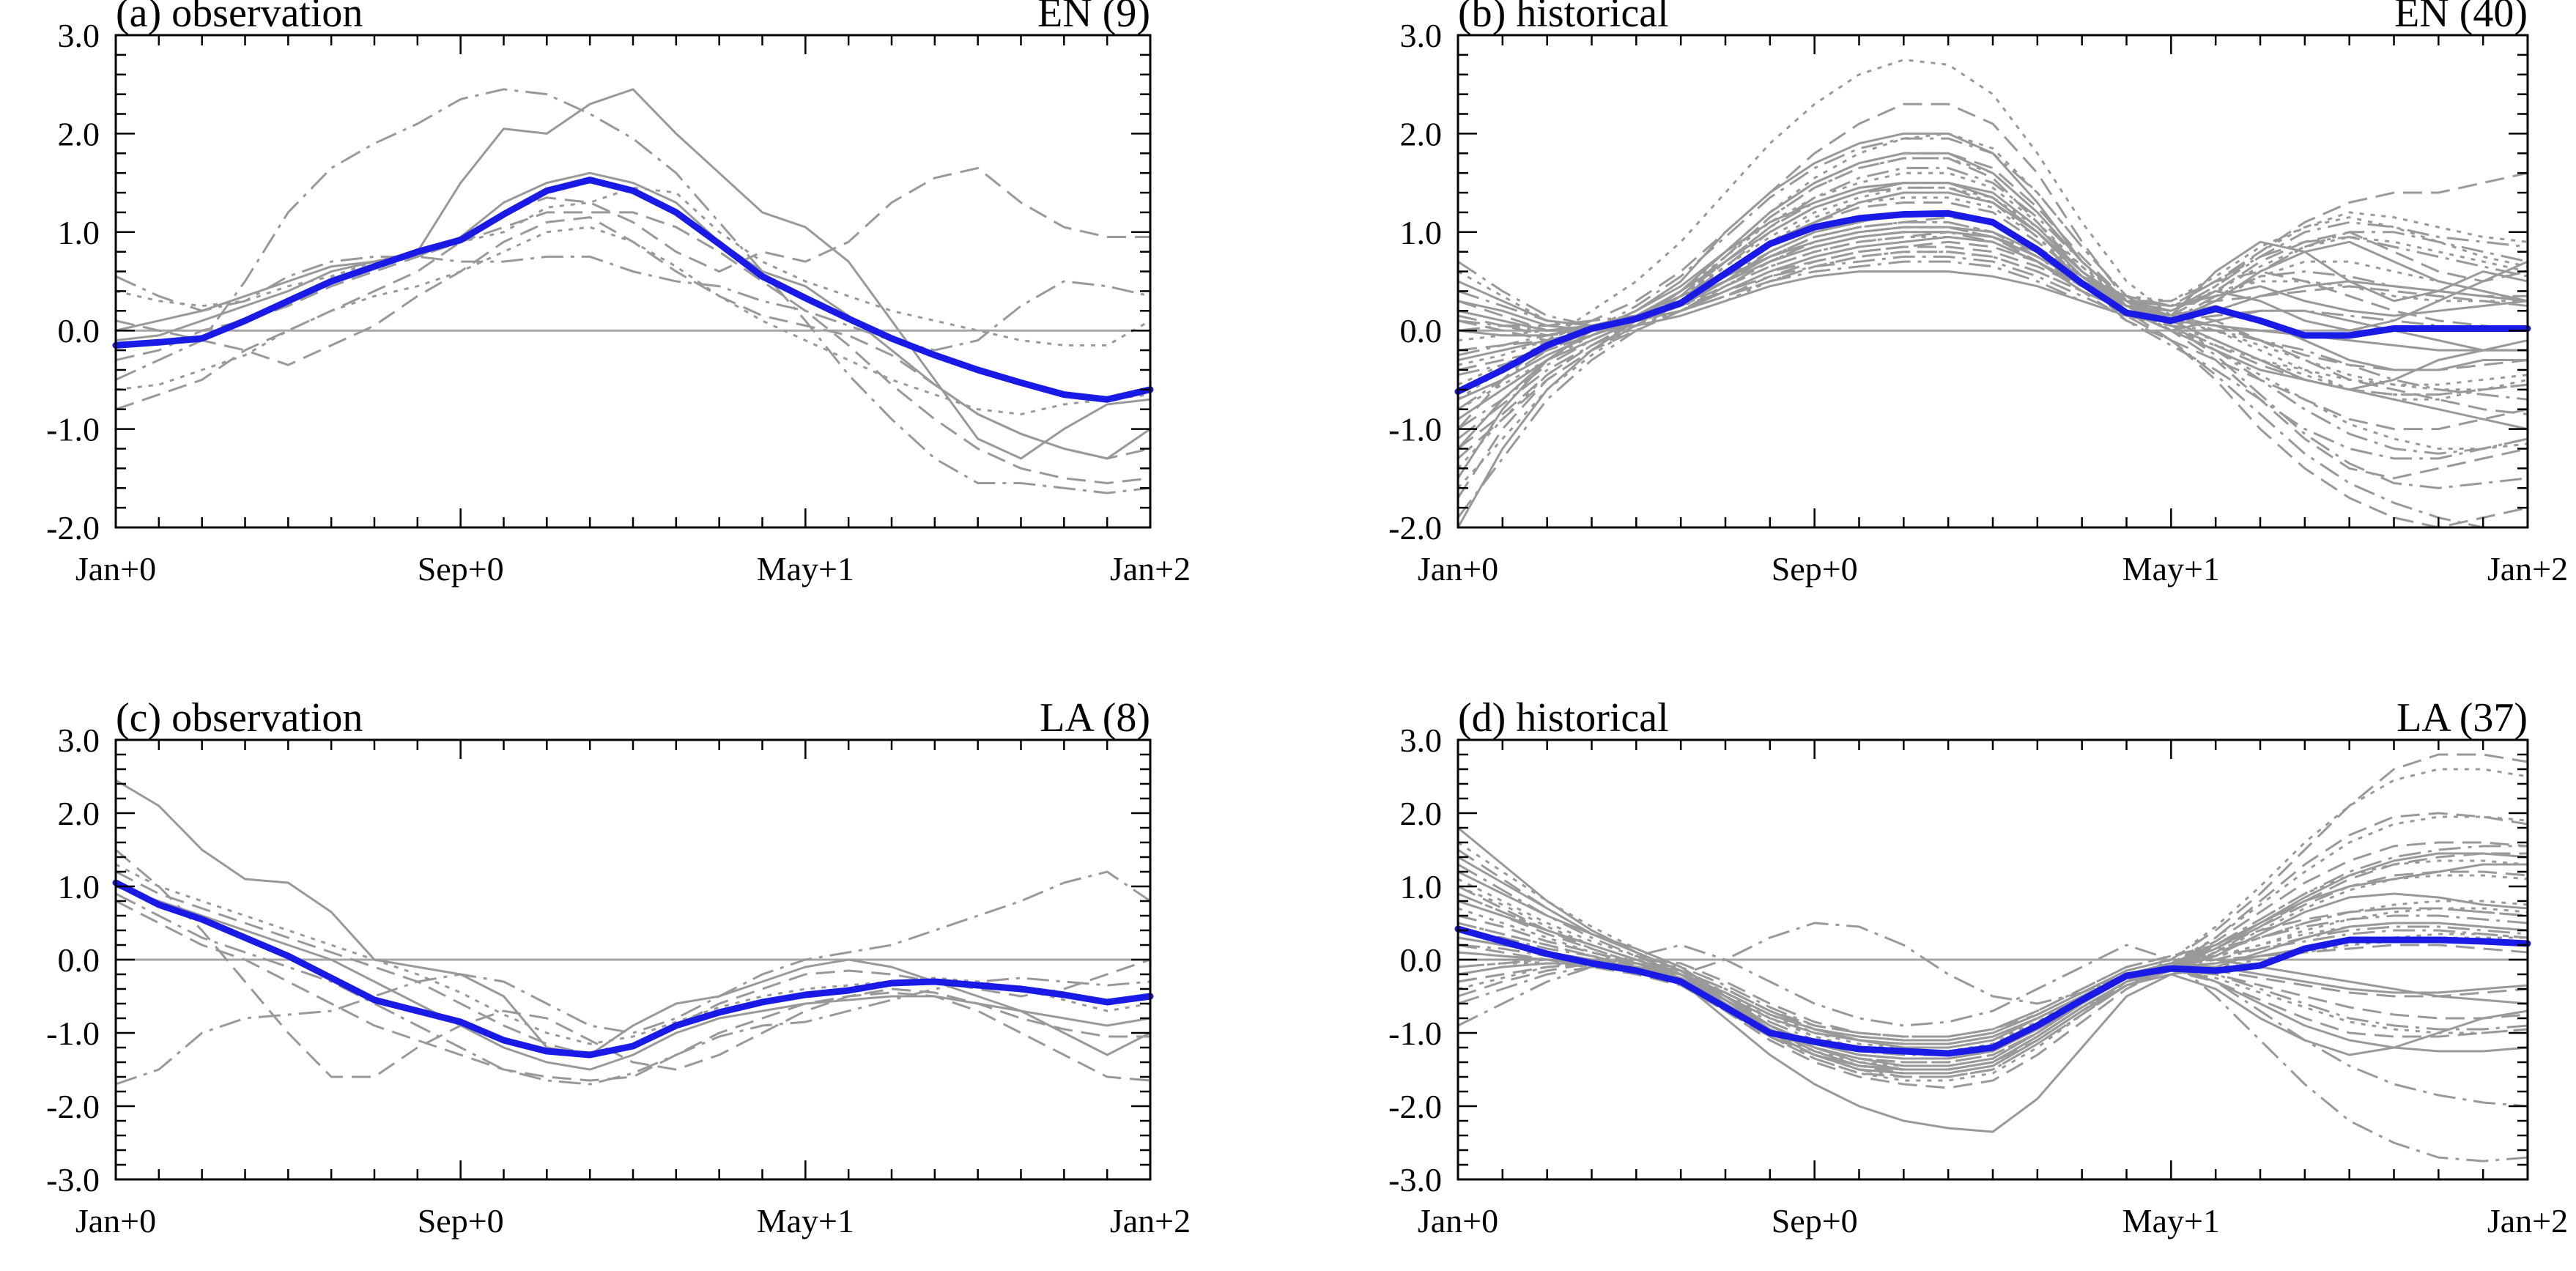 Image resolution: width=2576 pixels, height=1271 pixels. What do you see at coordinates (1563, 718) in the screenshot?
I see `panel-title: (d) historical` at bounding box center [1563, 718].